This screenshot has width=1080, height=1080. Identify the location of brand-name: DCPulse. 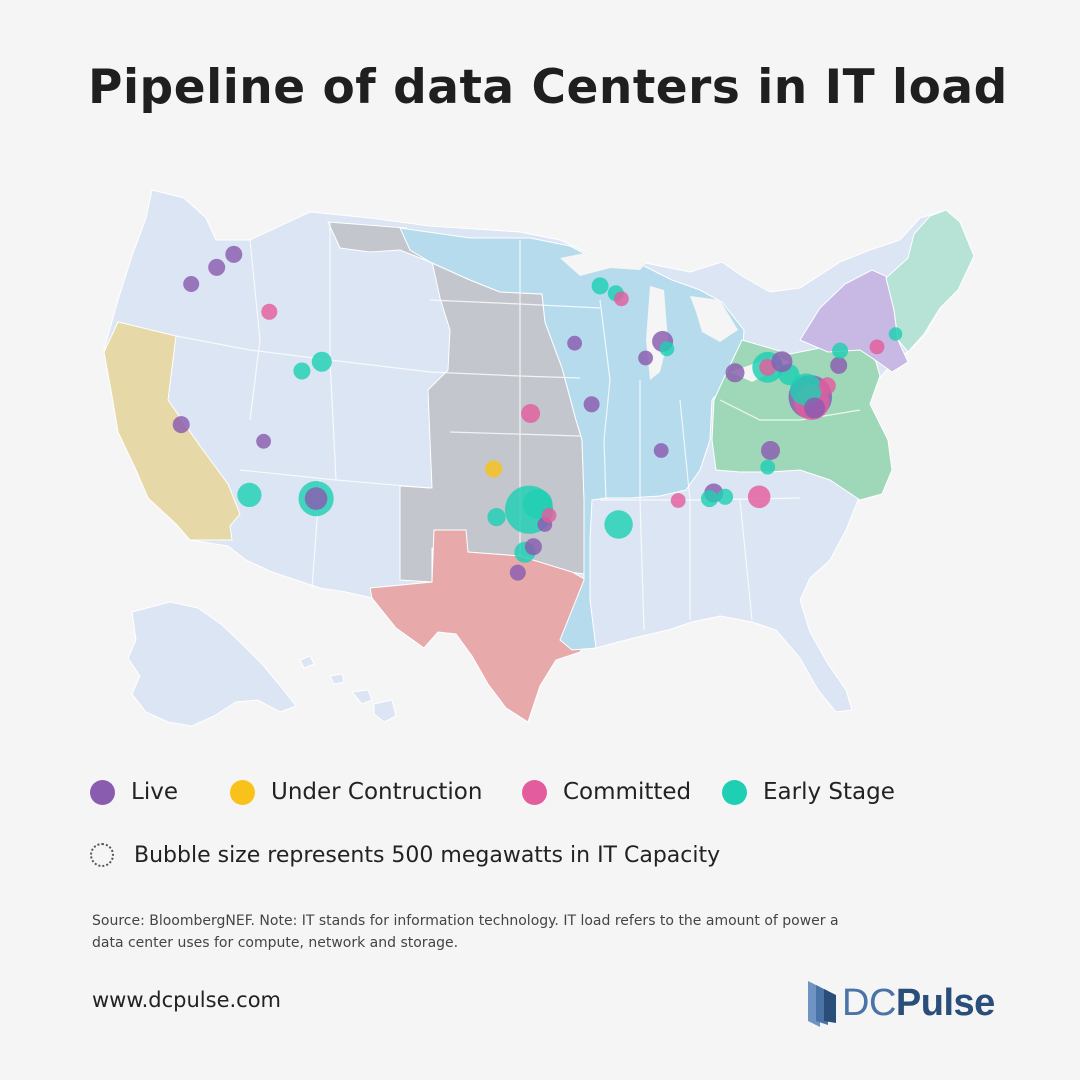
(918, 1003).